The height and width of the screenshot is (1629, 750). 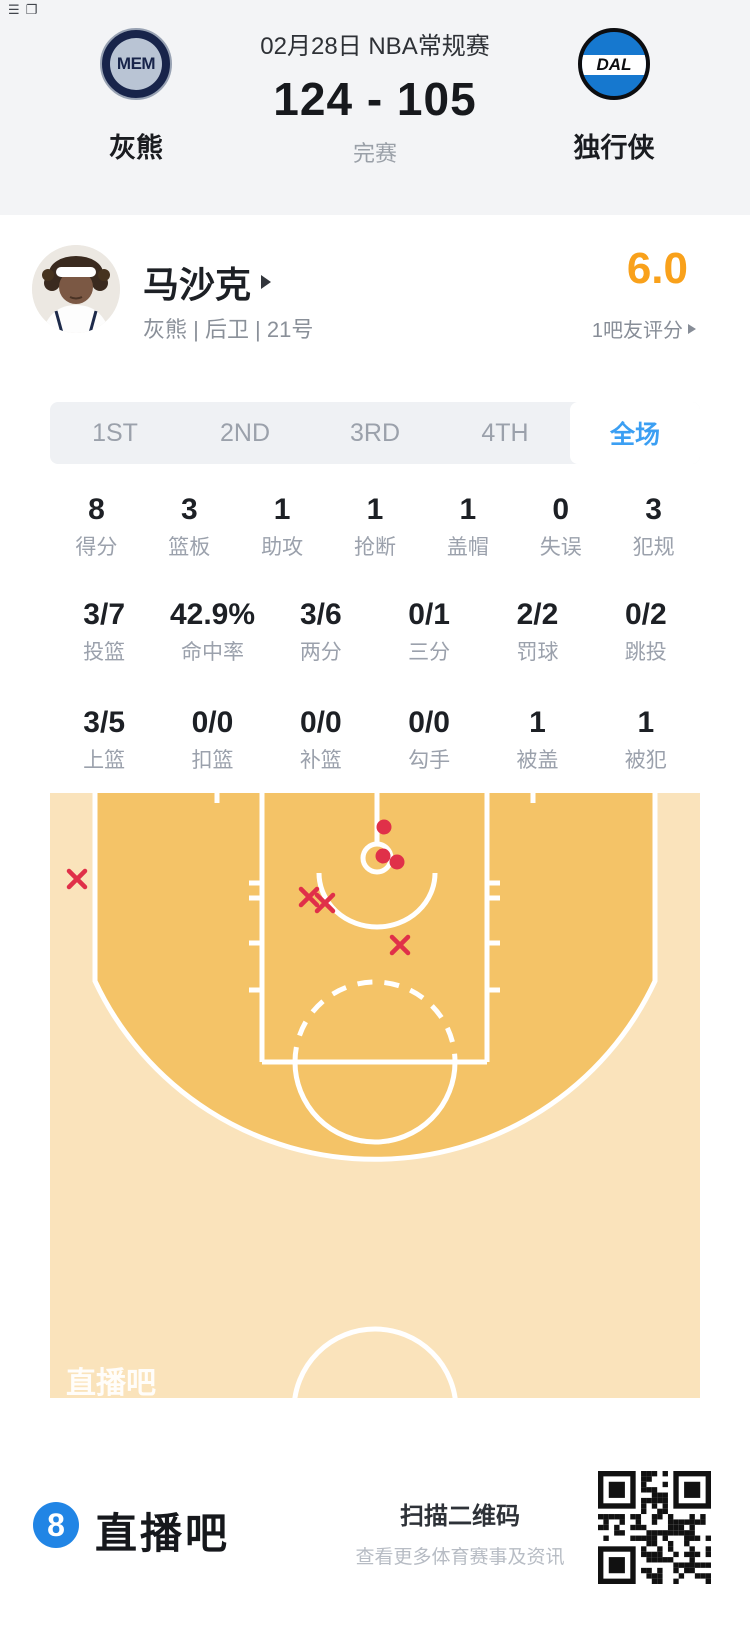 I want to click on quarter-tabs: 1ST 2ND 3RD 4TH 全场, so click(x=375, y=433).